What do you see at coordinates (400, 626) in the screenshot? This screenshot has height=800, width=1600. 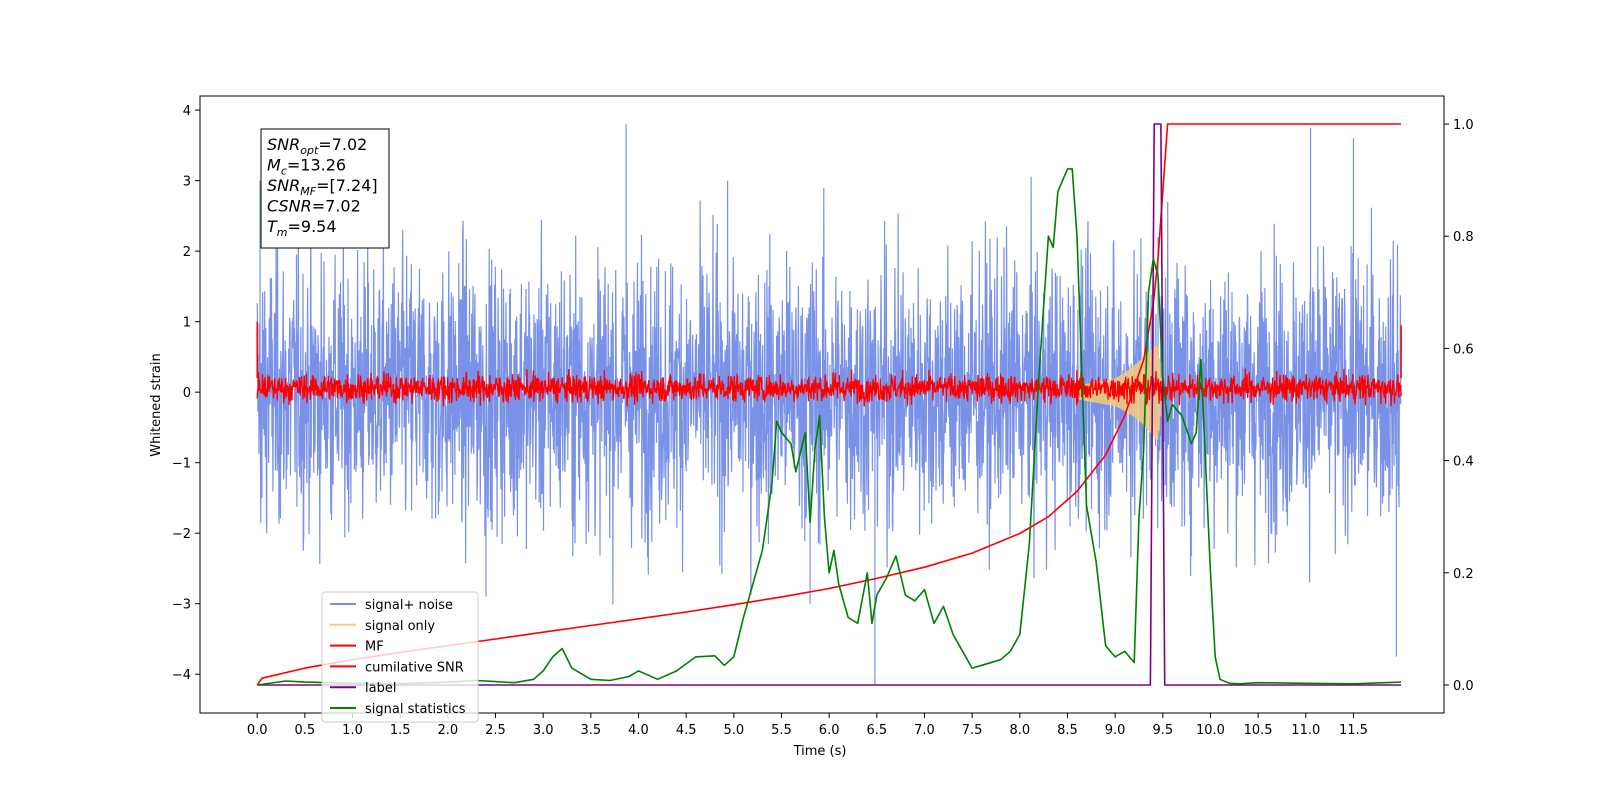 I see `legend-label: signal only` at bounding box center [400, 626].